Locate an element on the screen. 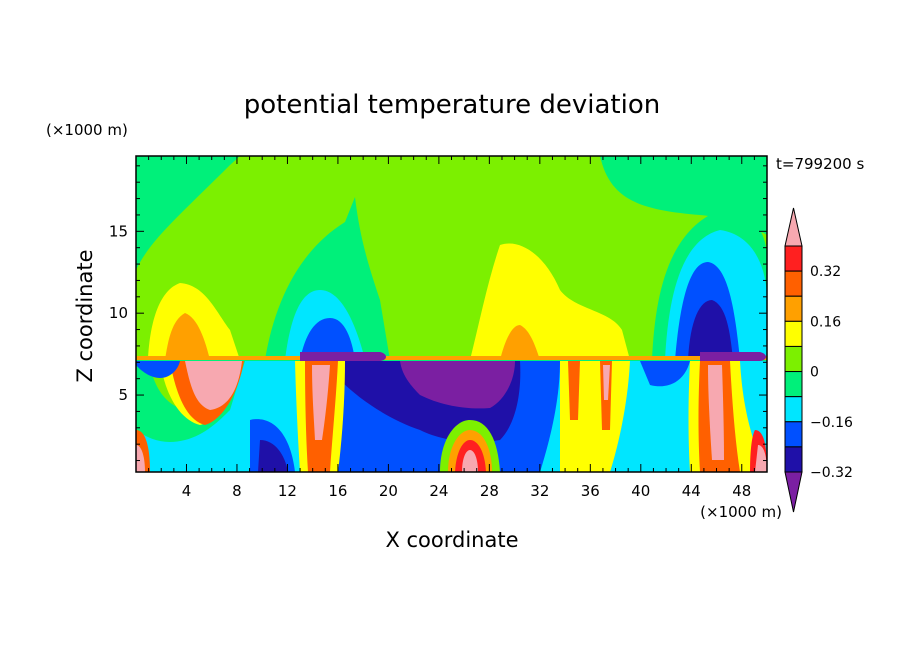  x-tick-label: 16 is located at coordinates (337, 491).